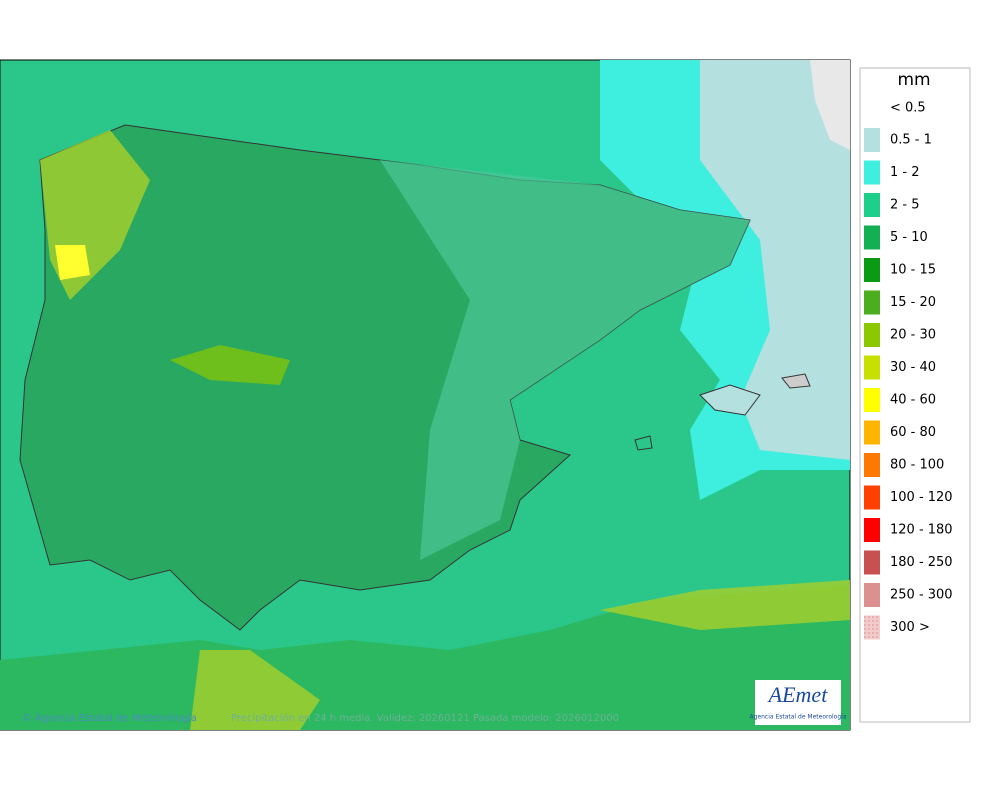 The image size is (1000, 794). I want to click on legend-label: 250 - 300, so click(921, 595).